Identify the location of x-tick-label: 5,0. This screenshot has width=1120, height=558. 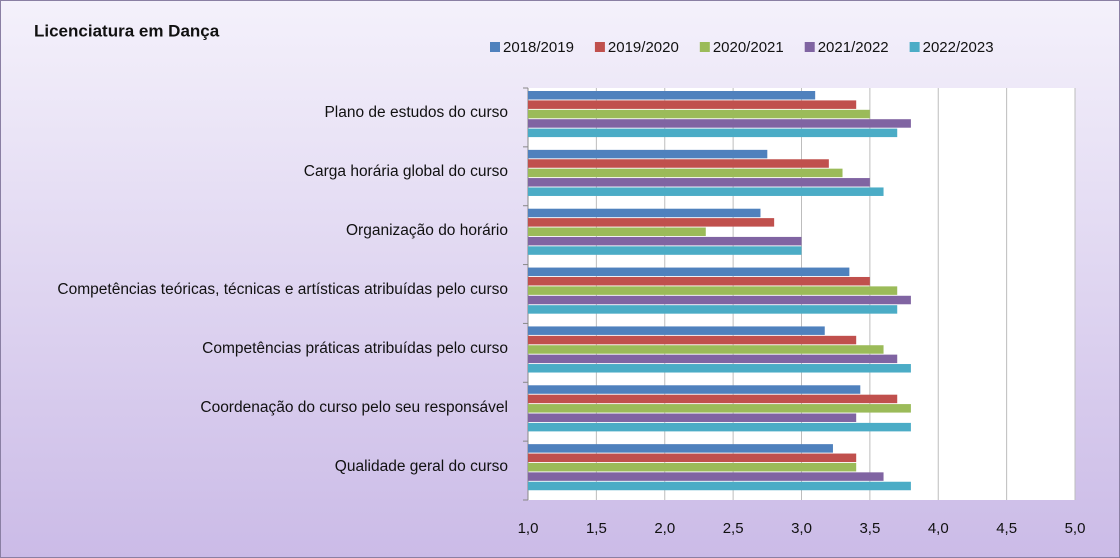
(1075, 528).